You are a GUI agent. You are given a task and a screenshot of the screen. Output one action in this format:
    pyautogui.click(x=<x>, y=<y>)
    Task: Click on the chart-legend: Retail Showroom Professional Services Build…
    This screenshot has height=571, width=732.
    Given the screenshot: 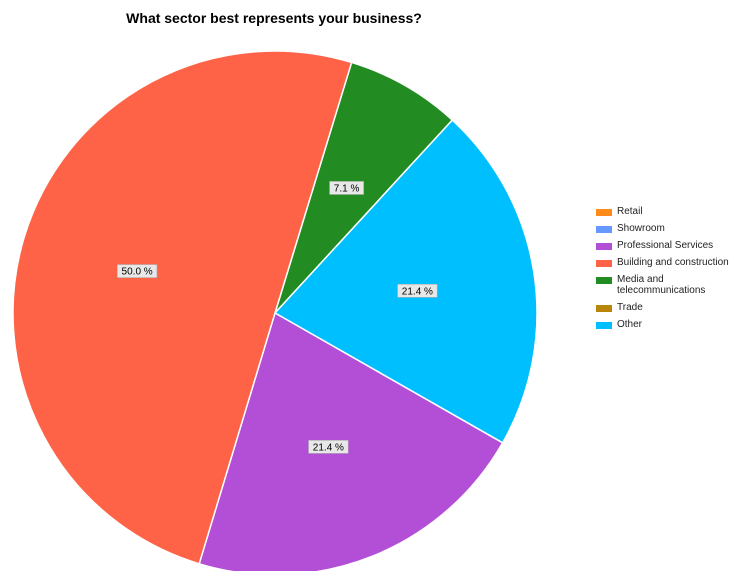 What is the action you would take?
    pyautogui.click(x=664, y=271)
    